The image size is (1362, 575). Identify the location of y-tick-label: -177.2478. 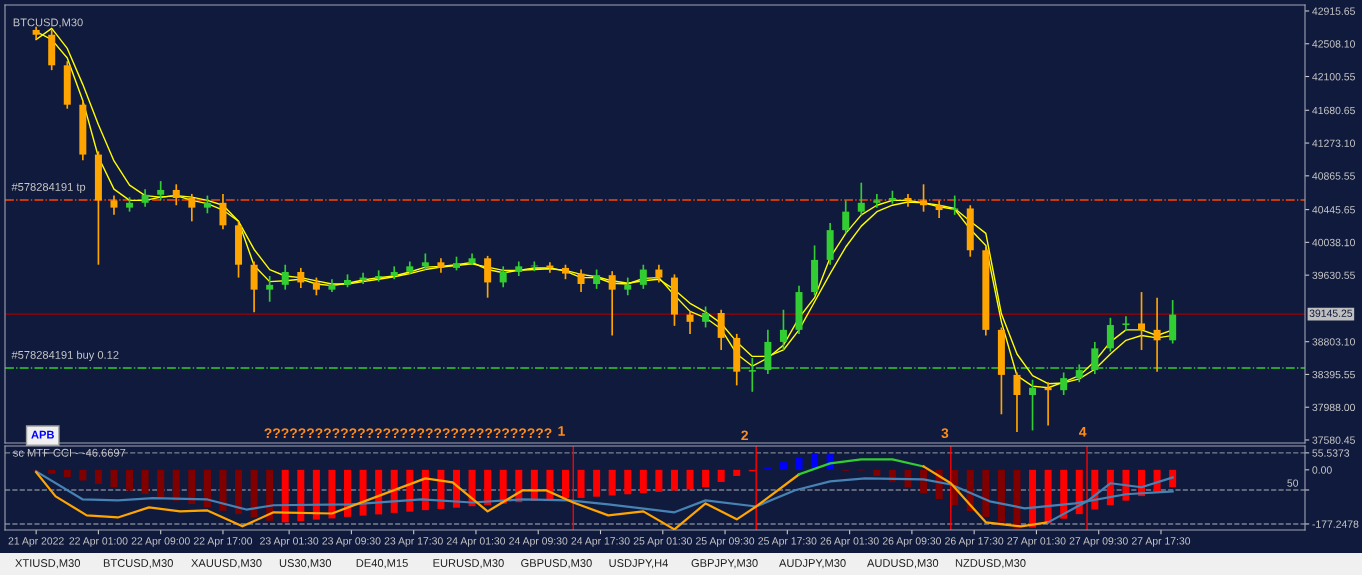
(1335, 524).